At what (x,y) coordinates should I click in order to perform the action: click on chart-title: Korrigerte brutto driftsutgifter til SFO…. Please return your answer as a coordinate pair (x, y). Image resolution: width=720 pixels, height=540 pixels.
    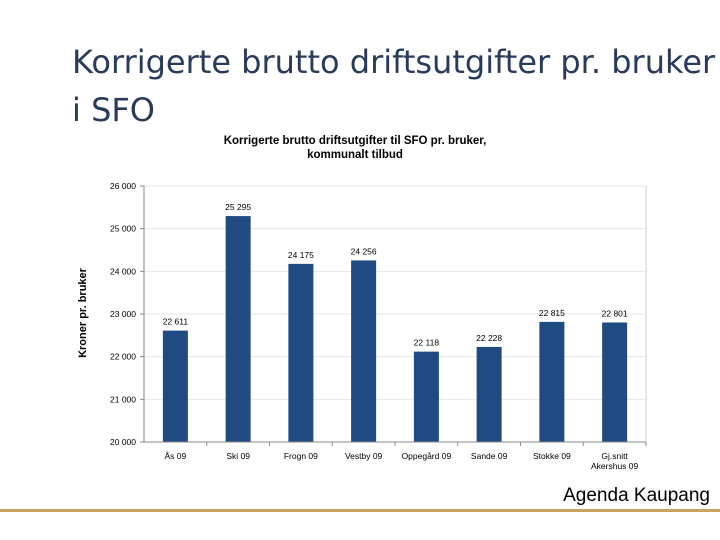
    Looking at the image, I should click on (355, 141).